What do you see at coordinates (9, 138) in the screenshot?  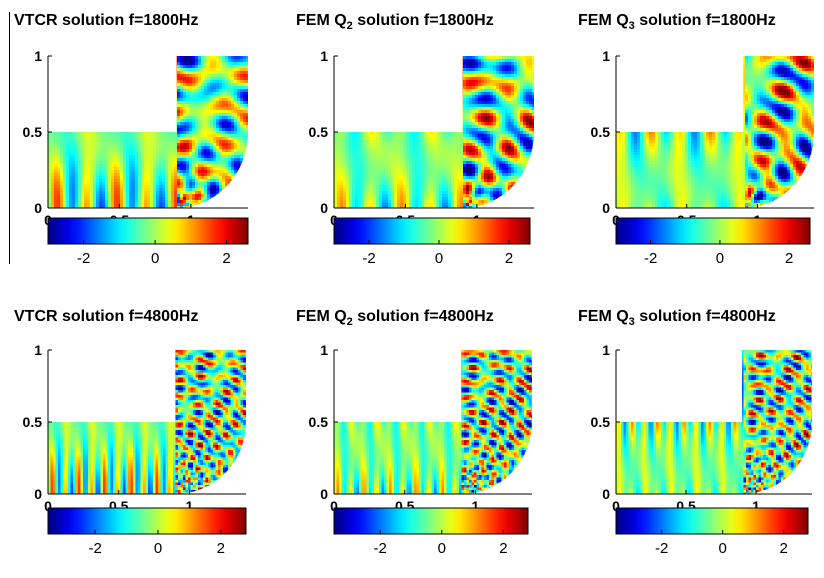 I see `divider-line` at bounding box center [9, 138].